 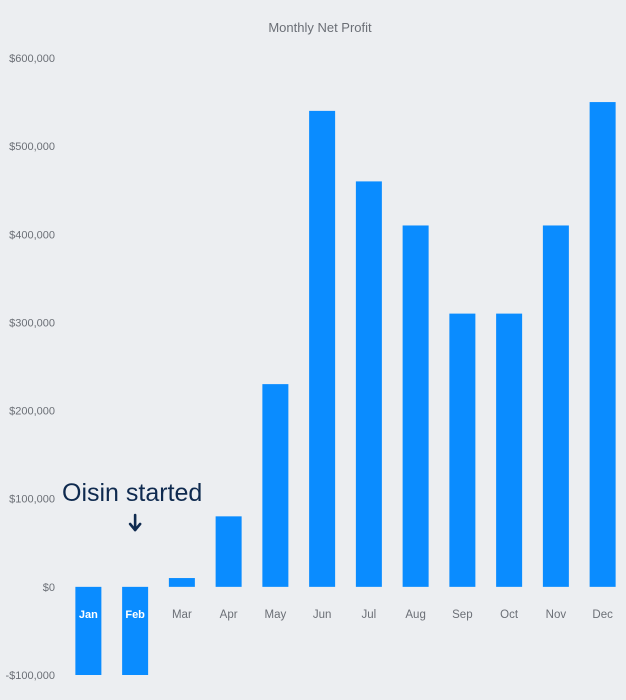 I want to click on annotation-text: Oisin started, so click(x=132, y=493).